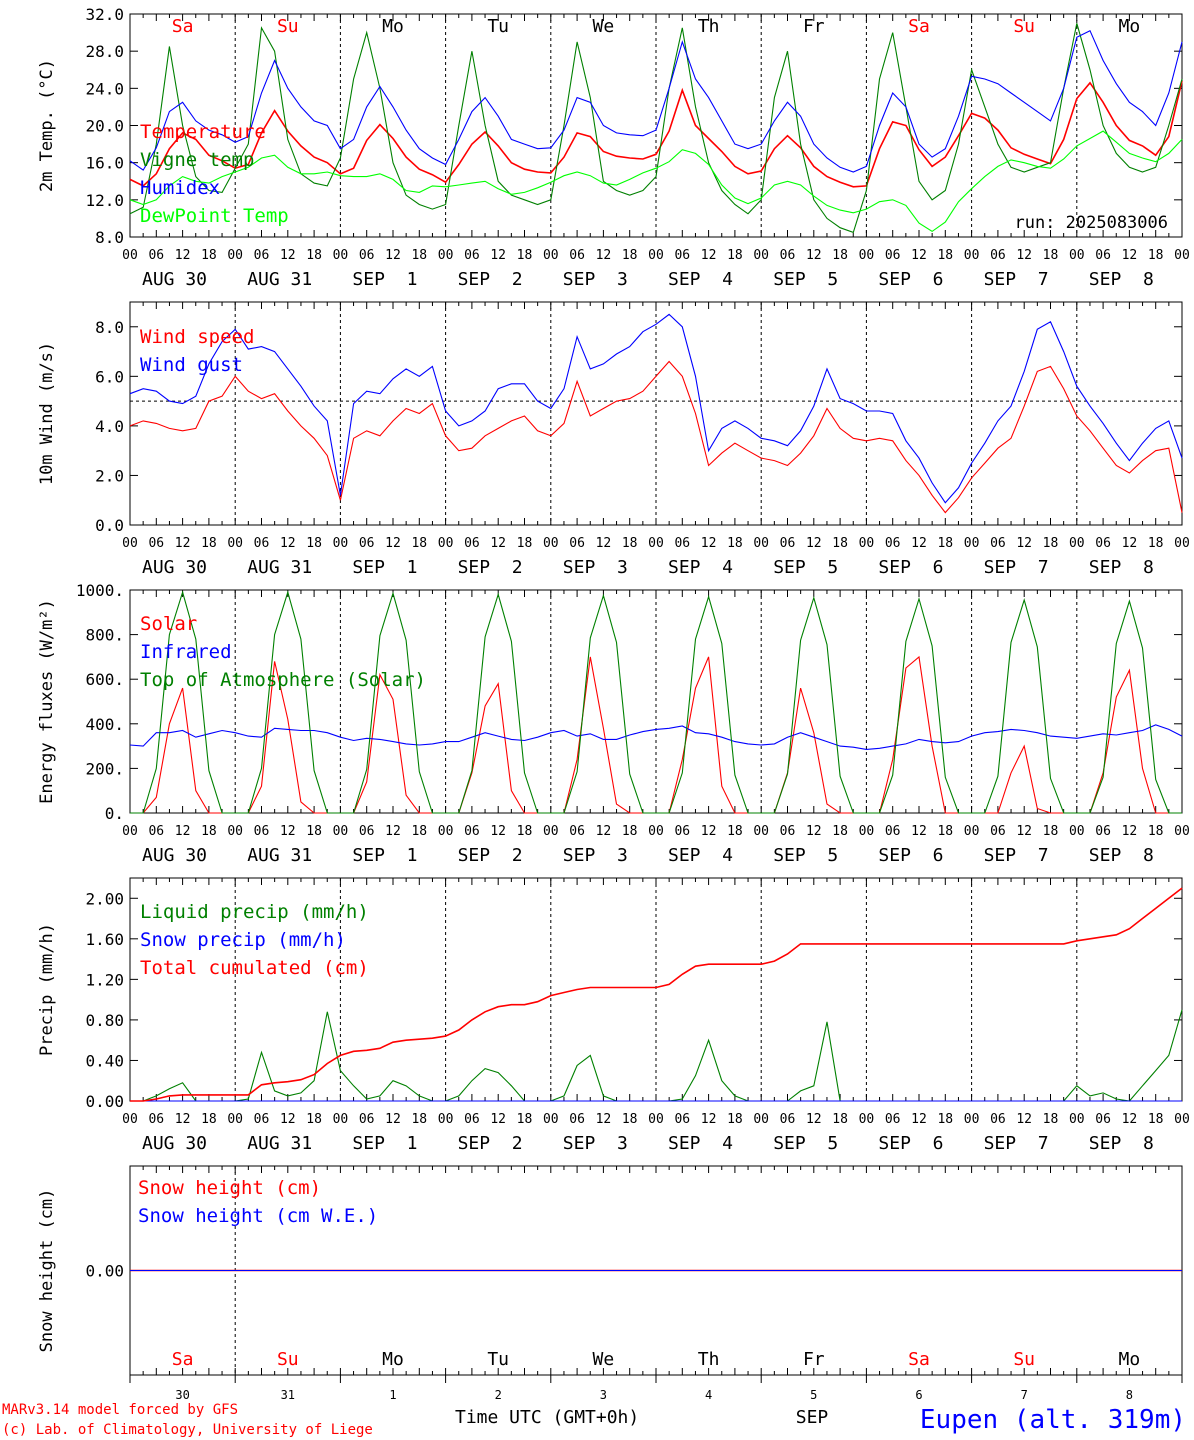 This screenshot has height=1440, width=1194. Describe the element at coordinates (700, 1143) in the screenshot. I see `date-label: SEP 4` at that location.